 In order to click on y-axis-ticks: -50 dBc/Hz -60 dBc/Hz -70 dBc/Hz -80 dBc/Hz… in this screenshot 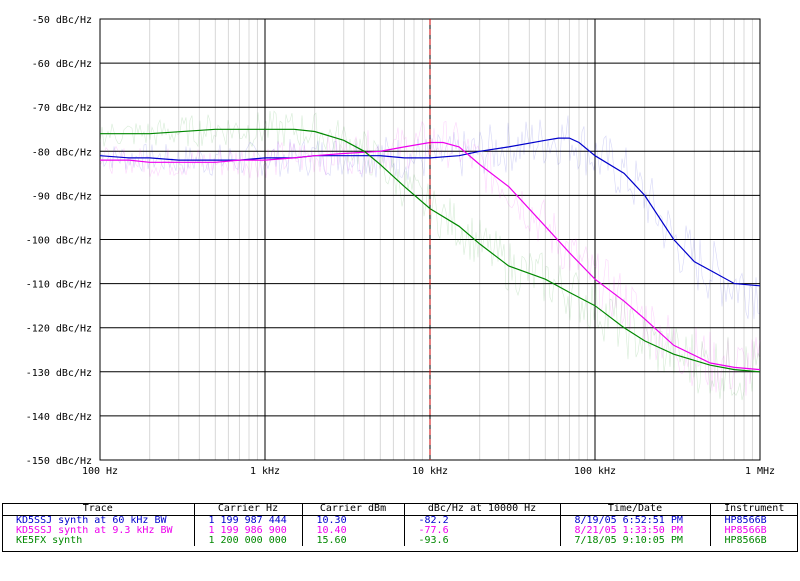, I will do `click(59, 241)`.